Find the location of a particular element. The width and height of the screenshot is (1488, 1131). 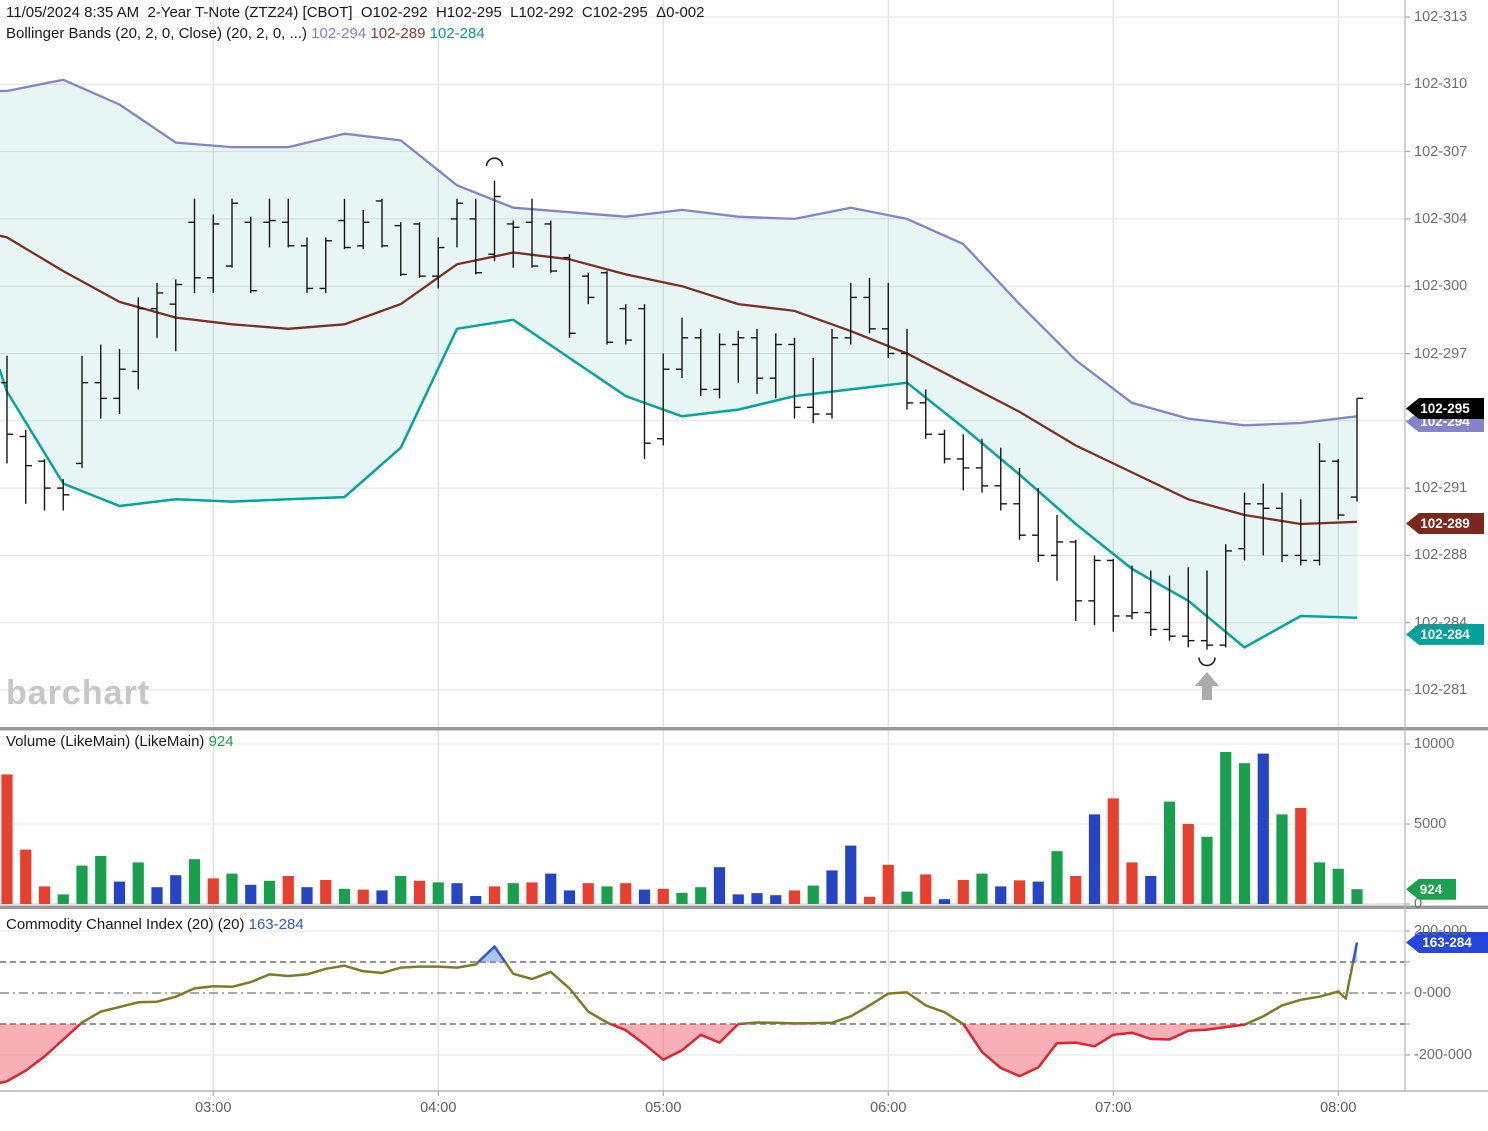

cci-overbought-fill is located at coordinates (678, 952).